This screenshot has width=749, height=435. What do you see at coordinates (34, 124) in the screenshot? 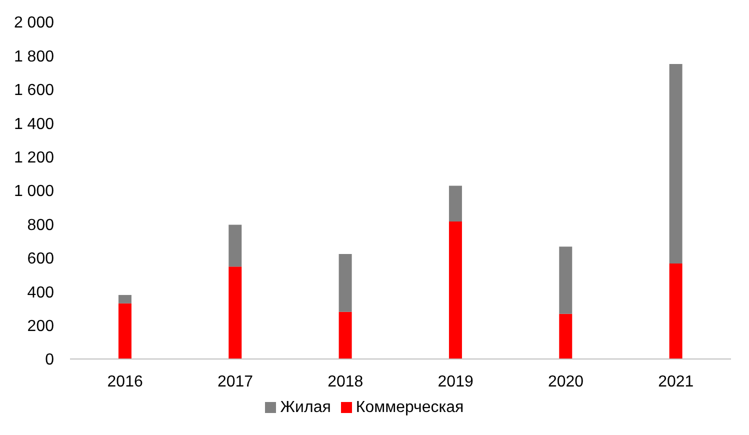
I see `y-tick-label: 1 400` at bounding box center [34, 124].